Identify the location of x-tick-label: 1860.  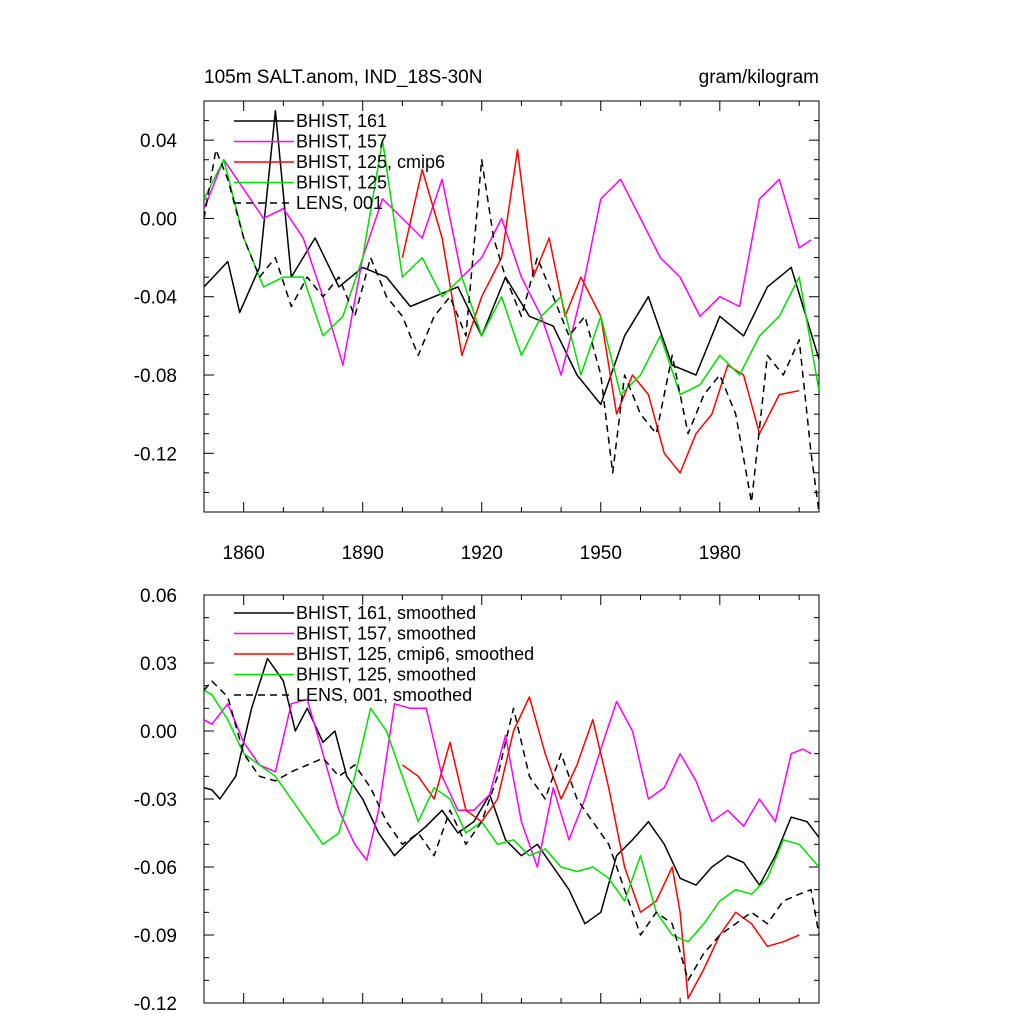
(244, 553).